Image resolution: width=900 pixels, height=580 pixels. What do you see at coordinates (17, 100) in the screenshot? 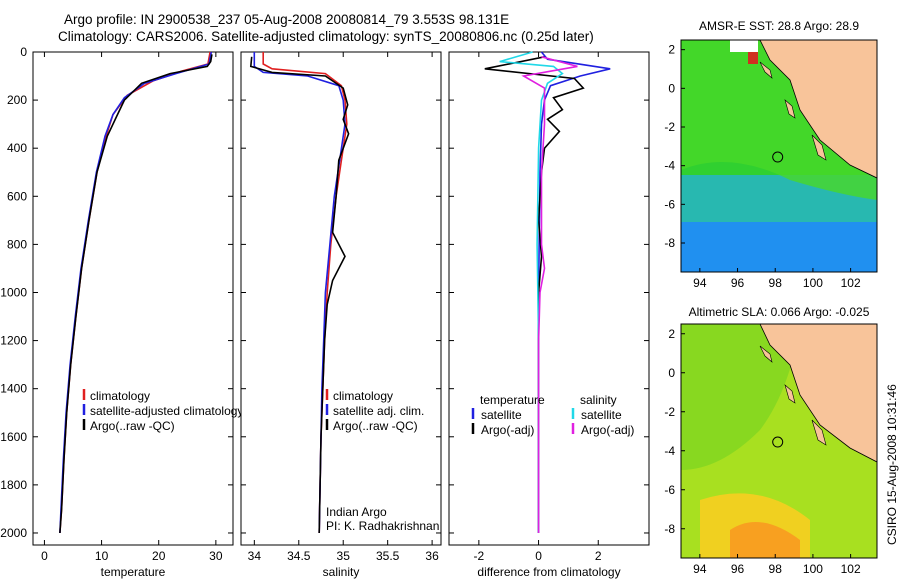
I see `y-tick-label: 200` at bounding box center [17, 100].